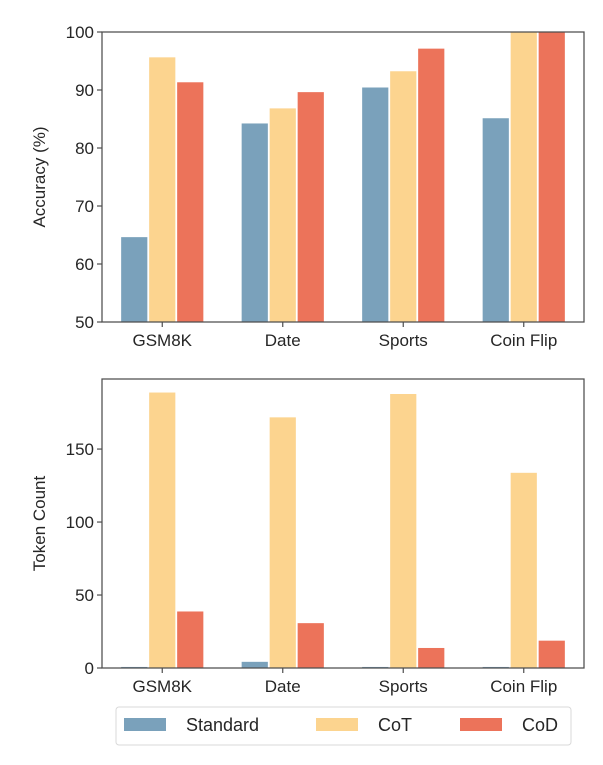 This screenshot has width=603, height=765. What do you see at coordinates (403, 340) in the screenshot?
I see `accuracy-x-tick-label: Sports` at bounding box center [403, 340].